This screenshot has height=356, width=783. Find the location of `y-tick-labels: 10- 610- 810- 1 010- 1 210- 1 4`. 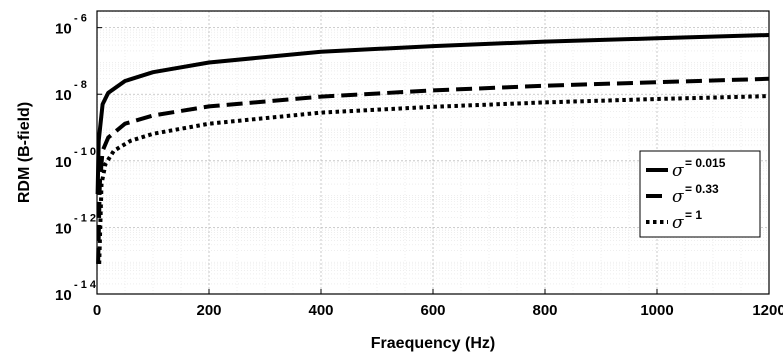

y-tick-labels: 10- 610- 810- 1 010- 1 210- 1 4 is located at coordinates (76, 158).